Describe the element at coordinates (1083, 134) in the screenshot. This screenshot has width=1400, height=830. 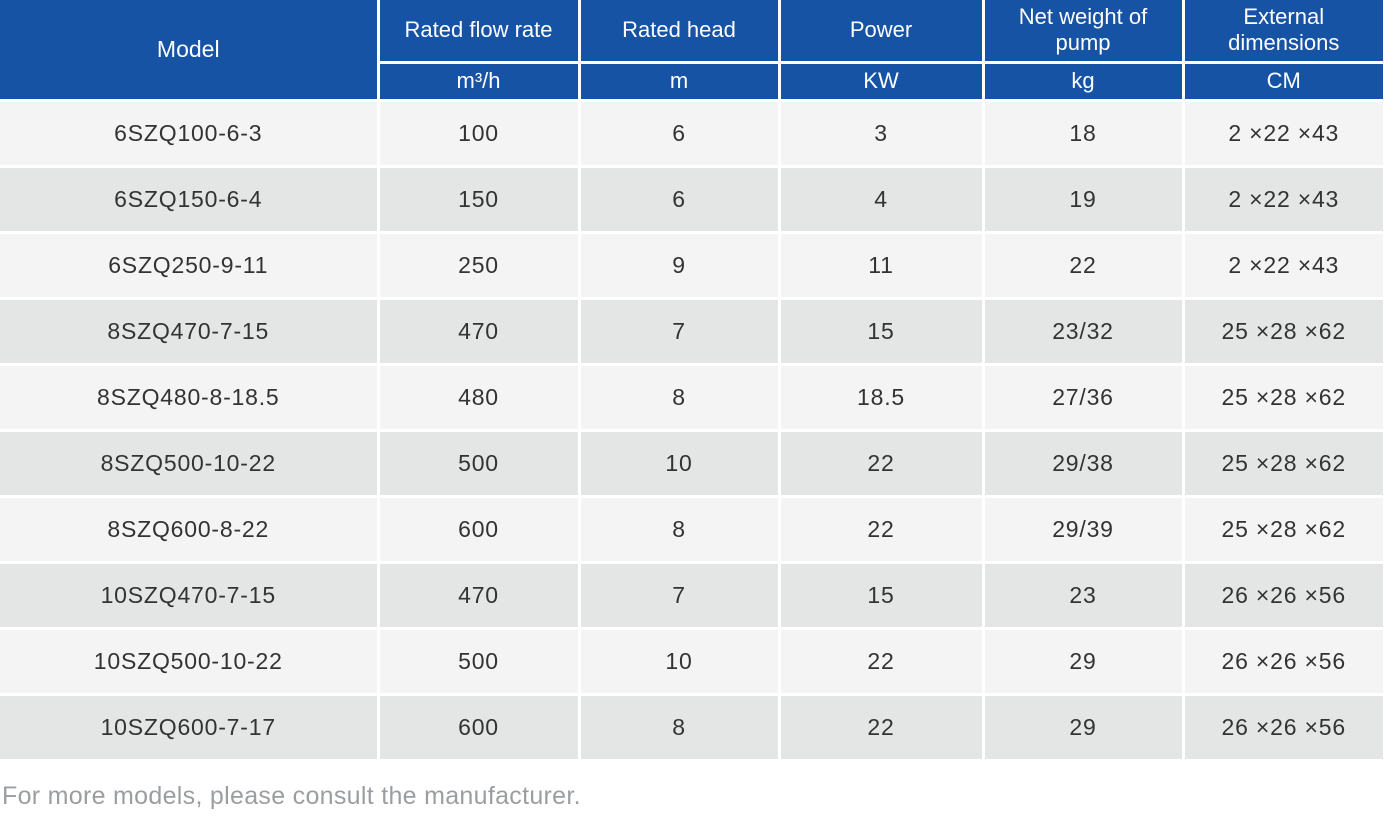
I see `value-cell: 18` at that location.